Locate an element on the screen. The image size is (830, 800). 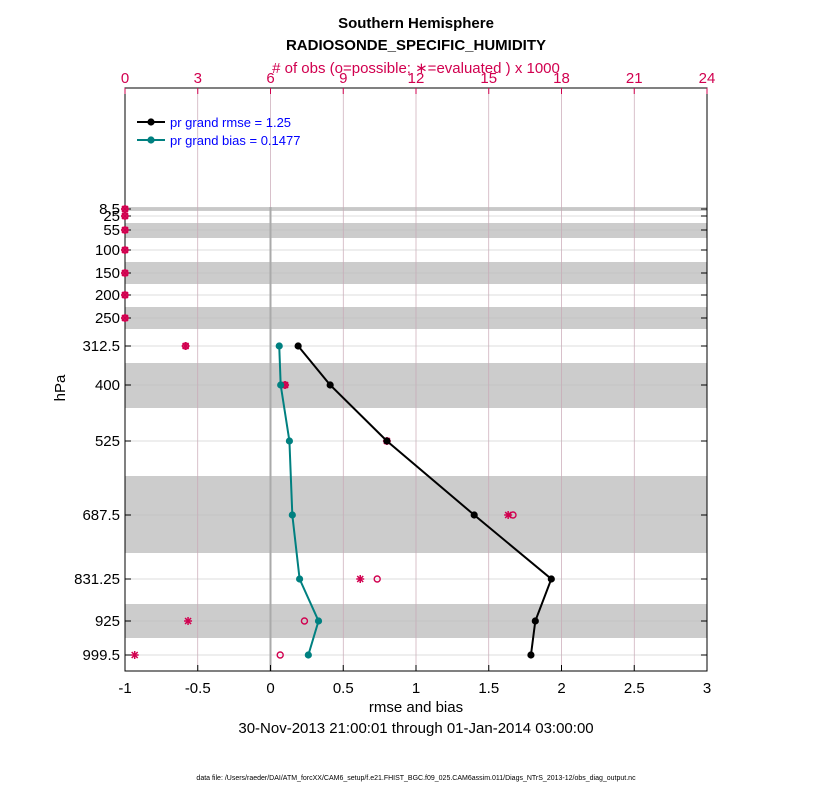
x-tick-label: -1 is located at coordinates (124, 688).